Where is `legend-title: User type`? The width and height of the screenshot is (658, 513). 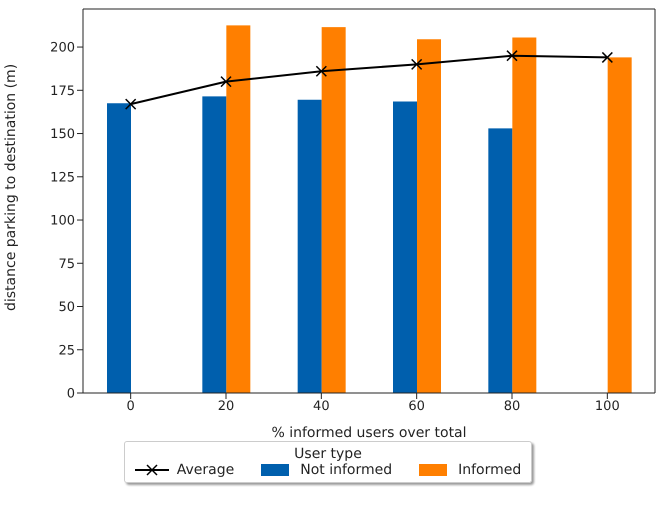 legend-title: User type is located at coordinates (328, 454).